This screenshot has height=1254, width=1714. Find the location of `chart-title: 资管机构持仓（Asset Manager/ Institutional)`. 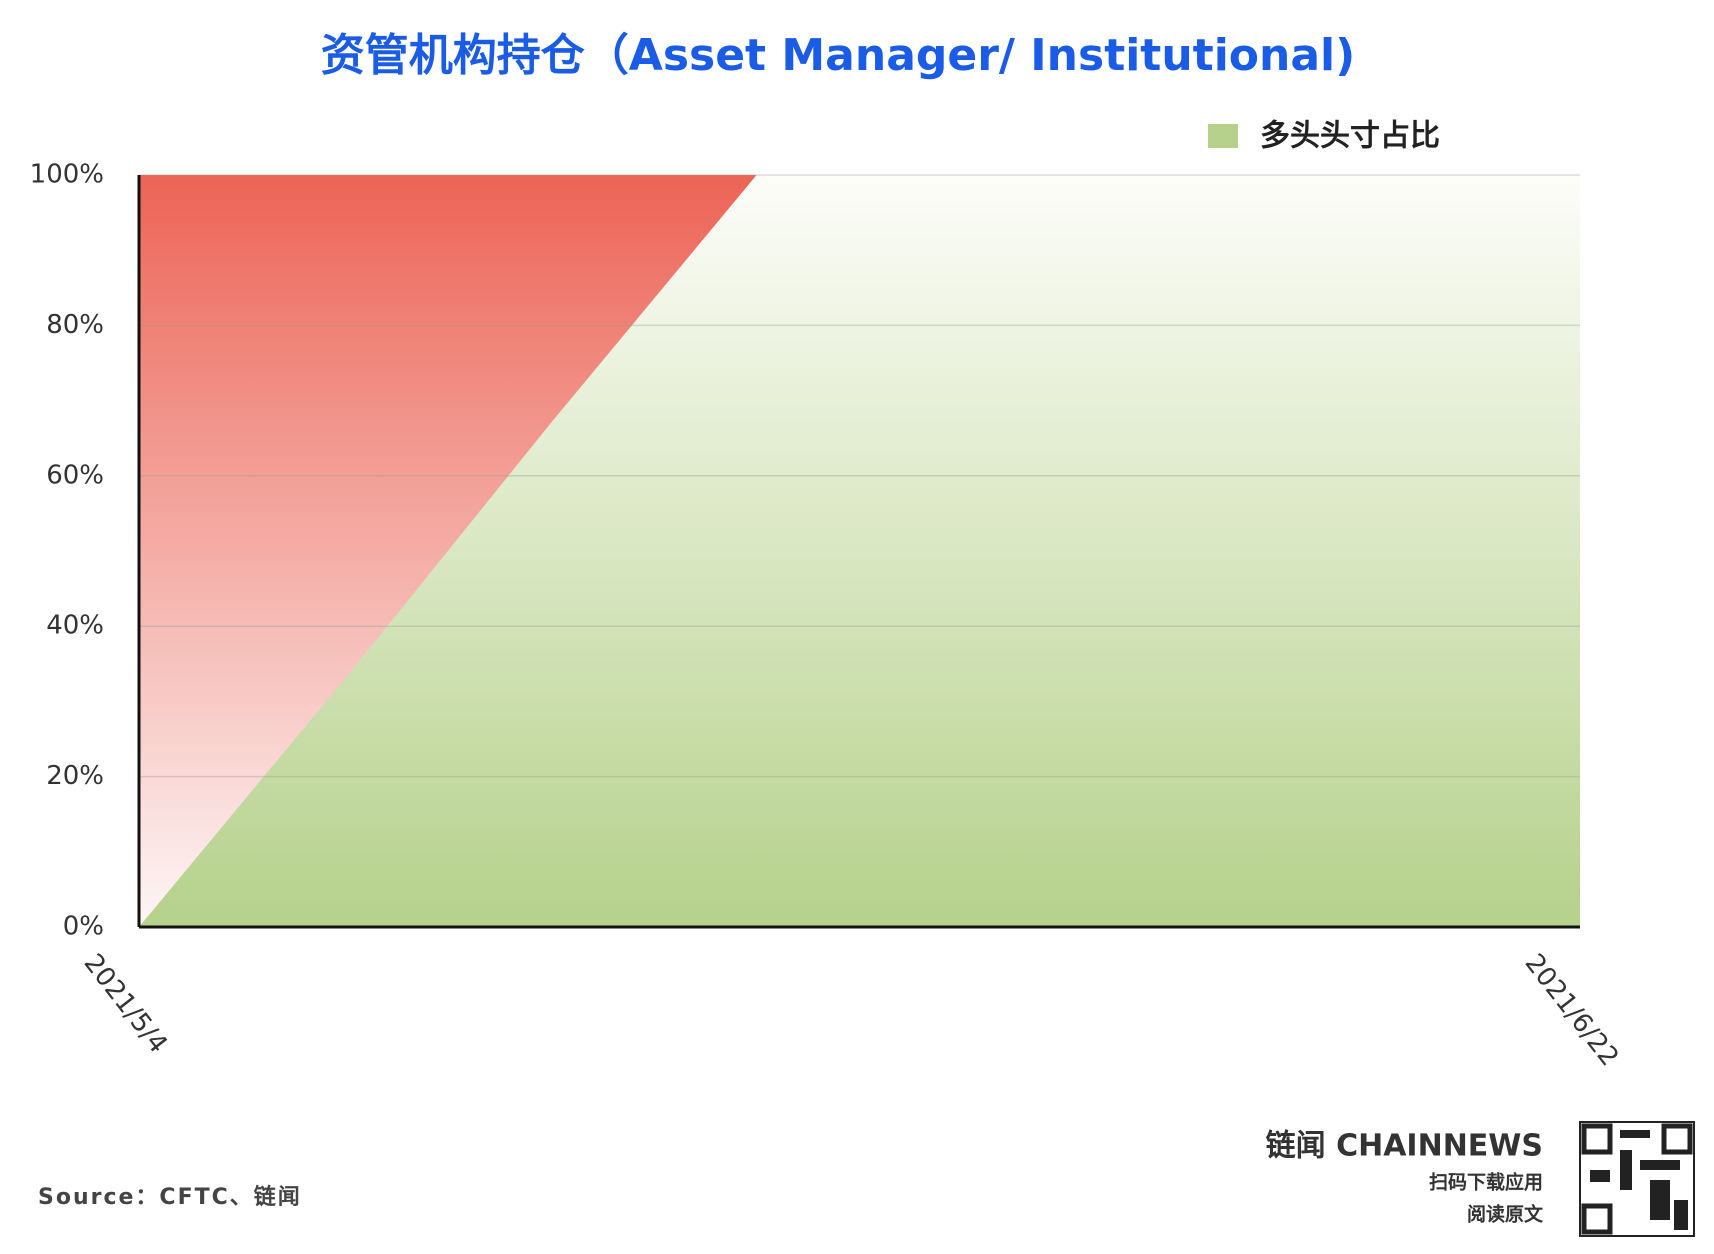

chart-title: 资管机构持仓（Asset Manager/ Institutional) is located at coordinates (838, 55).